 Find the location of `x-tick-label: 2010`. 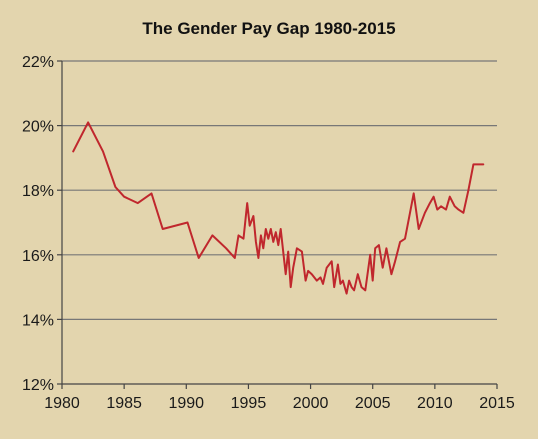

x-tick-label: 2010 is located at coordinates (435, 403).